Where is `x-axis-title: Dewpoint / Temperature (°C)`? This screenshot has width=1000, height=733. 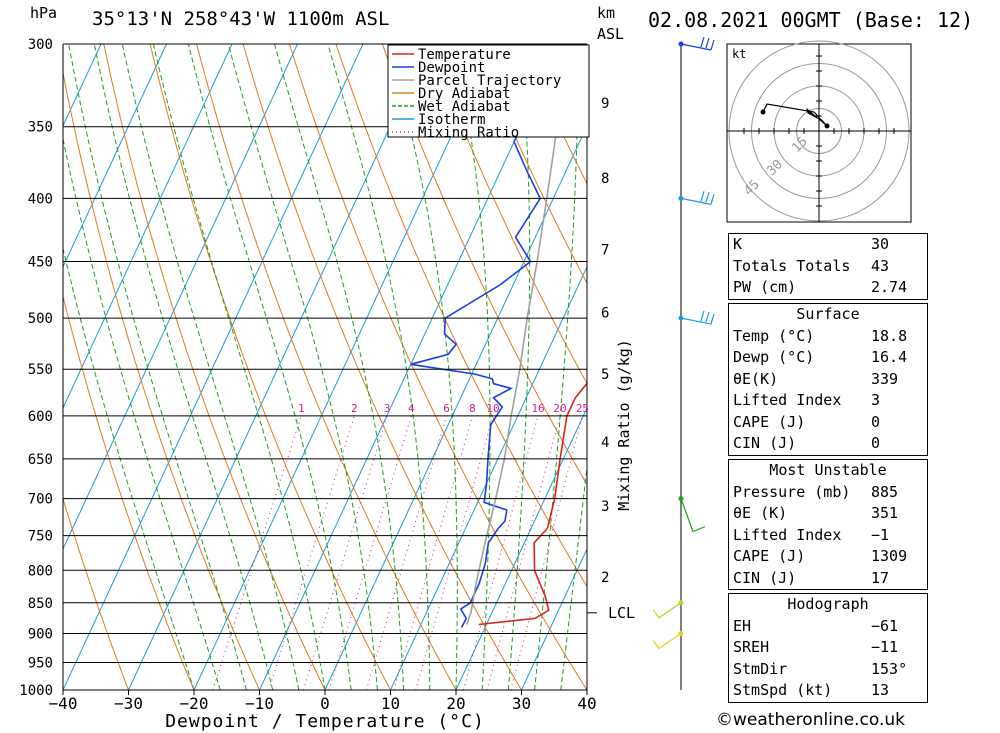
x-axis-title: Dewpoint / Temperature (°C) is located at coordinates (325, 721).